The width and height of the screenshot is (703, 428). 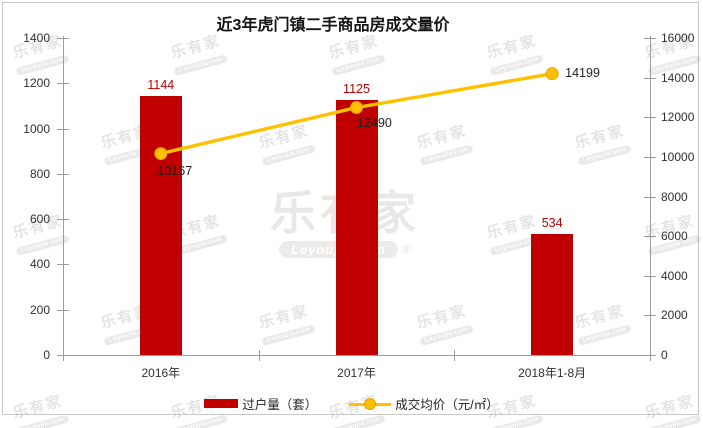 What do you see at coordinates (447, 405) in the screenshot?
I see `legend-label-price: 成交均价（元/㎡）` at bounding box center [447, 405].